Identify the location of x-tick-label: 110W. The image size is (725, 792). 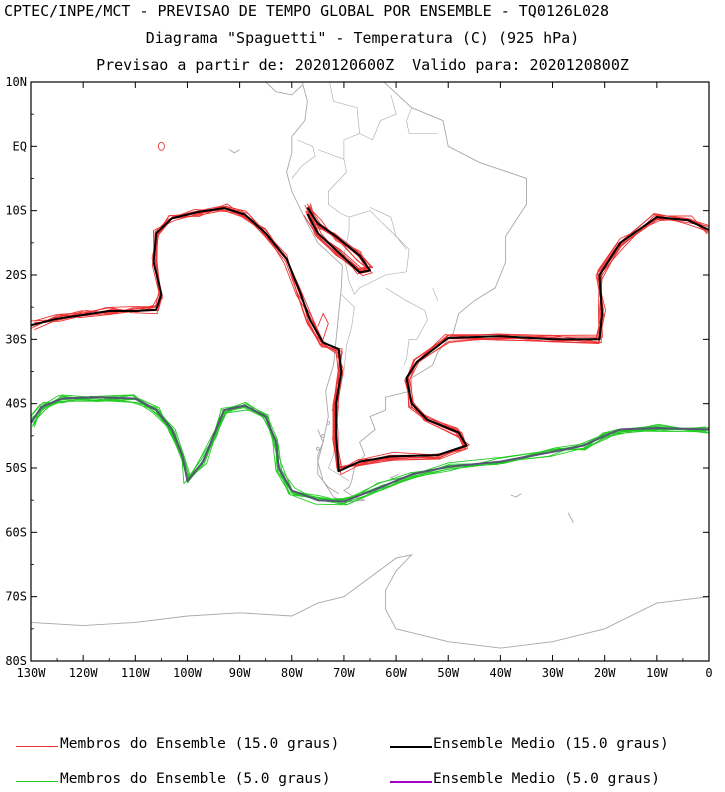
(136, 673).